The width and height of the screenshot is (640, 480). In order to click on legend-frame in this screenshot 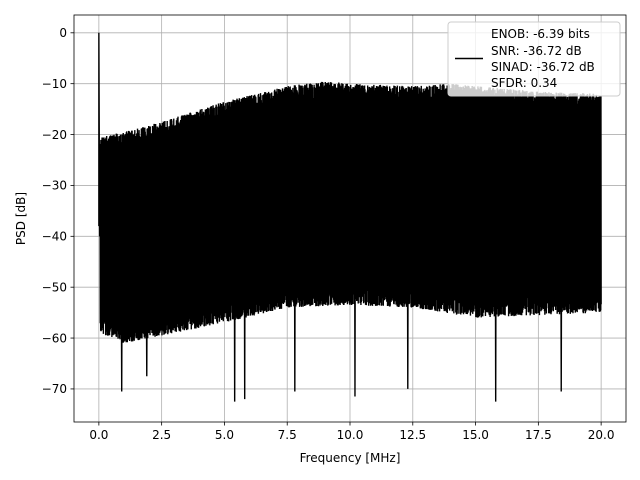, I will do `click(534, 59)`.